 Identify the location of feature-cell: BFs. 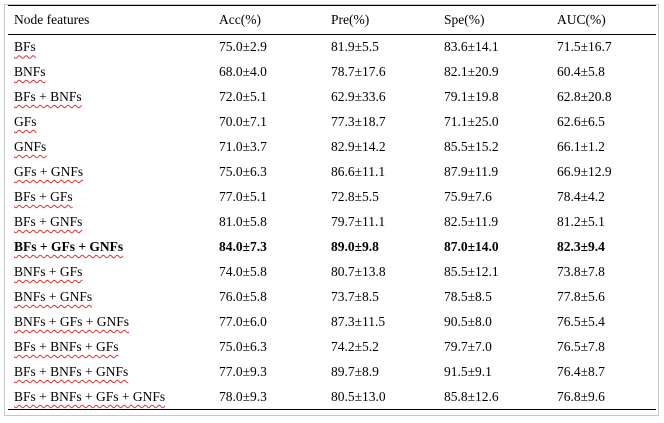
(25, 47).